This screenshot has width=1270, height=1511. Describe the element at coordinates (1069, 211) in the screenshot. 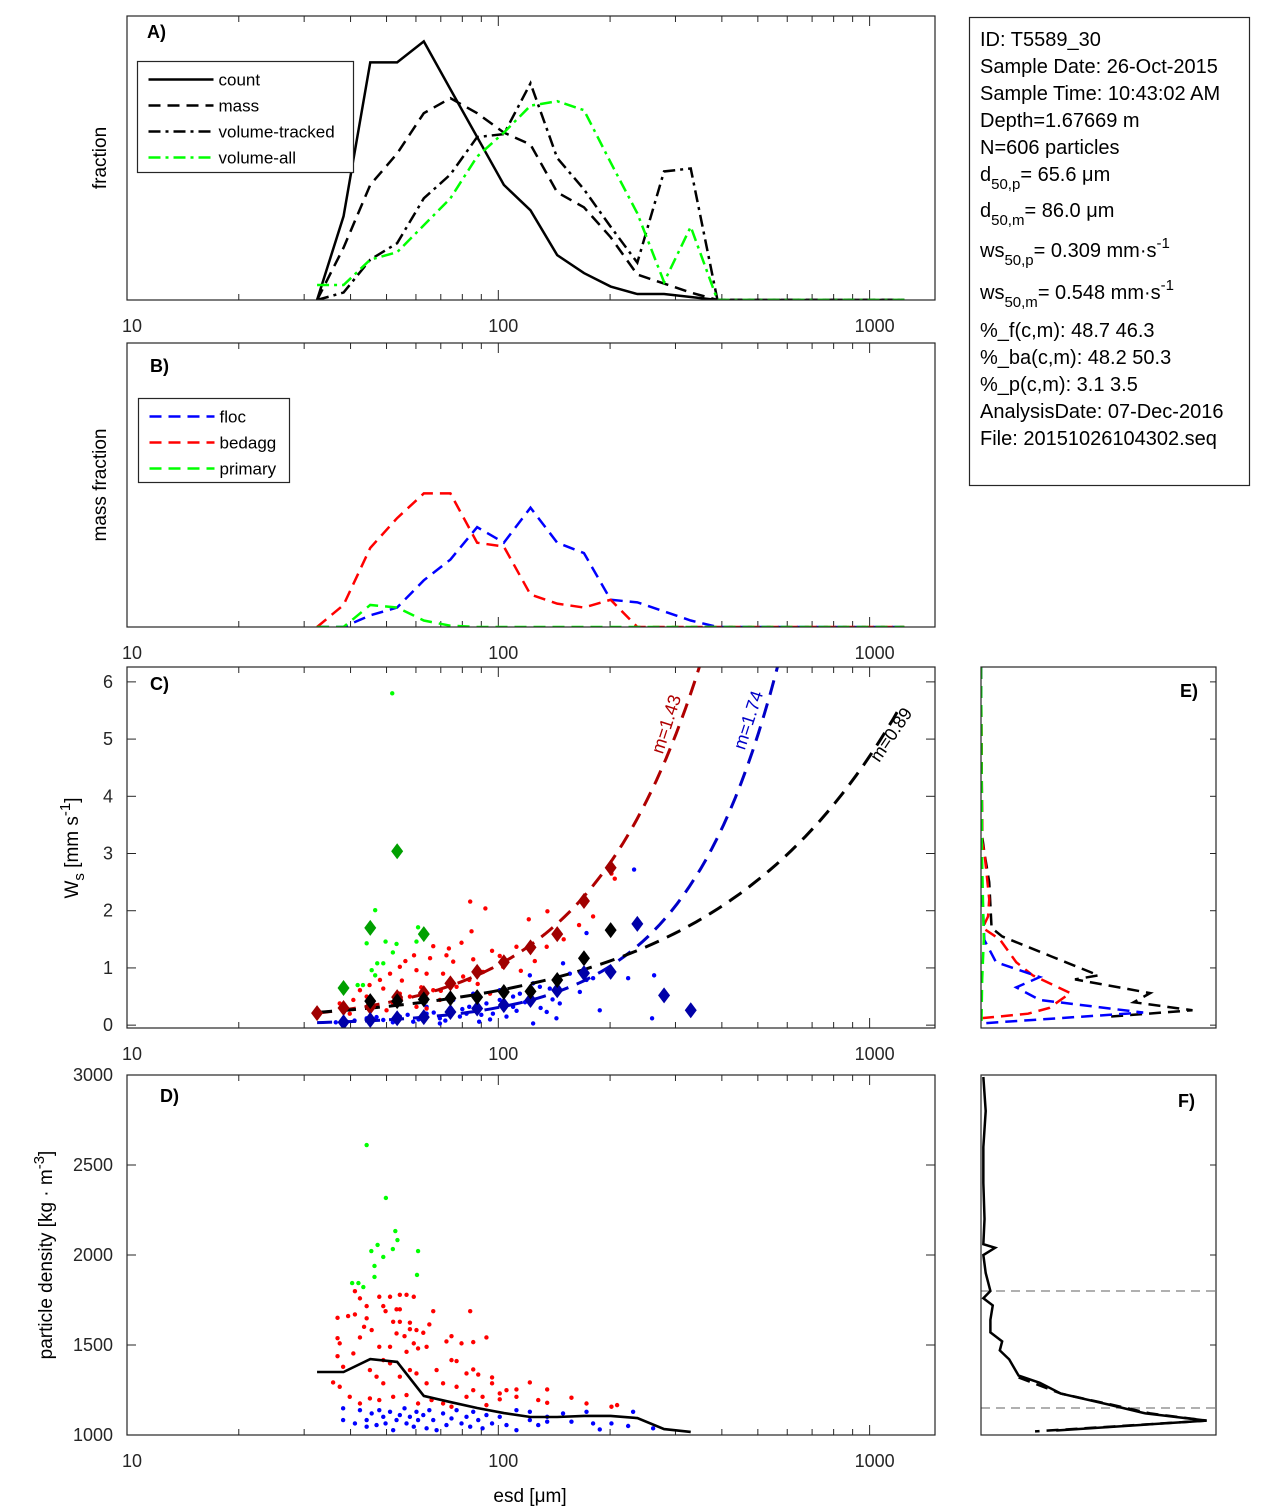

I see `info-value: = 86.0 μm` at that location.